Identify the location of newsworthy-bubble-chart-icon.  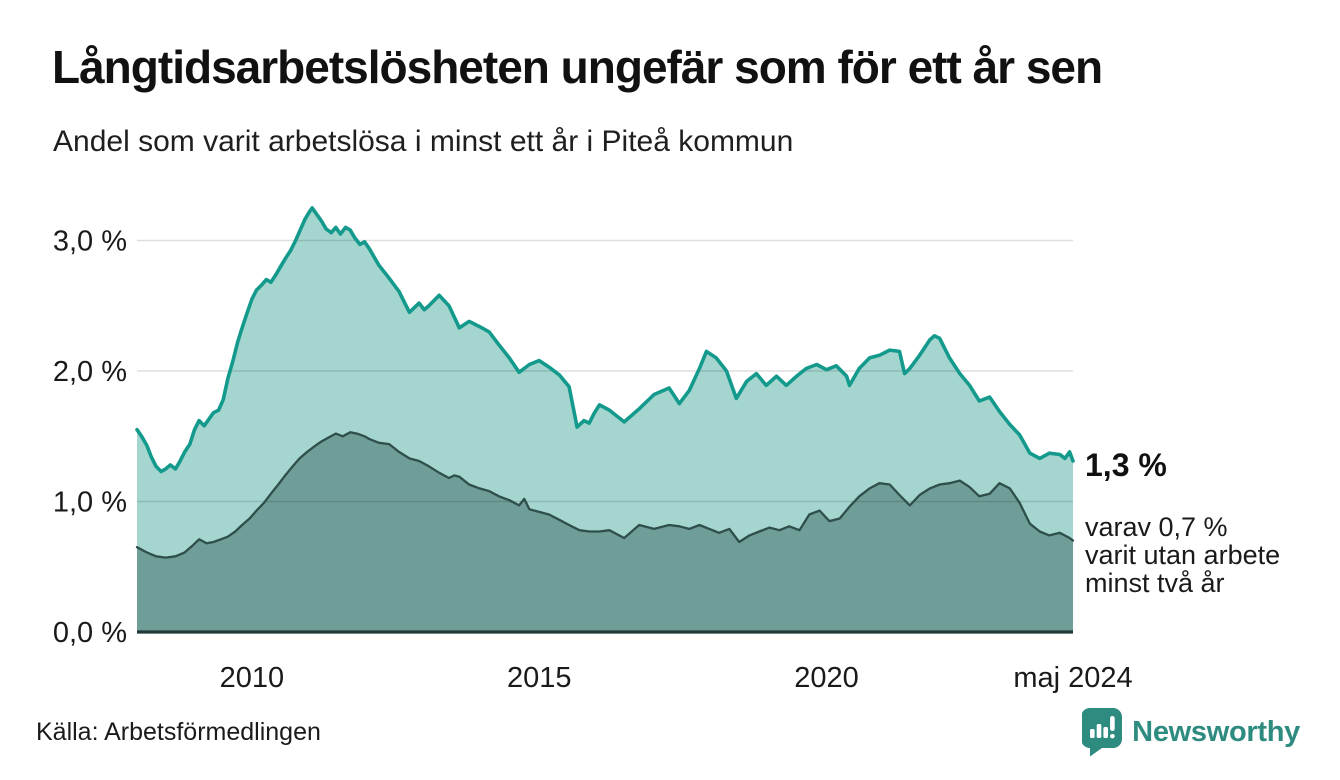
(1102, 732).